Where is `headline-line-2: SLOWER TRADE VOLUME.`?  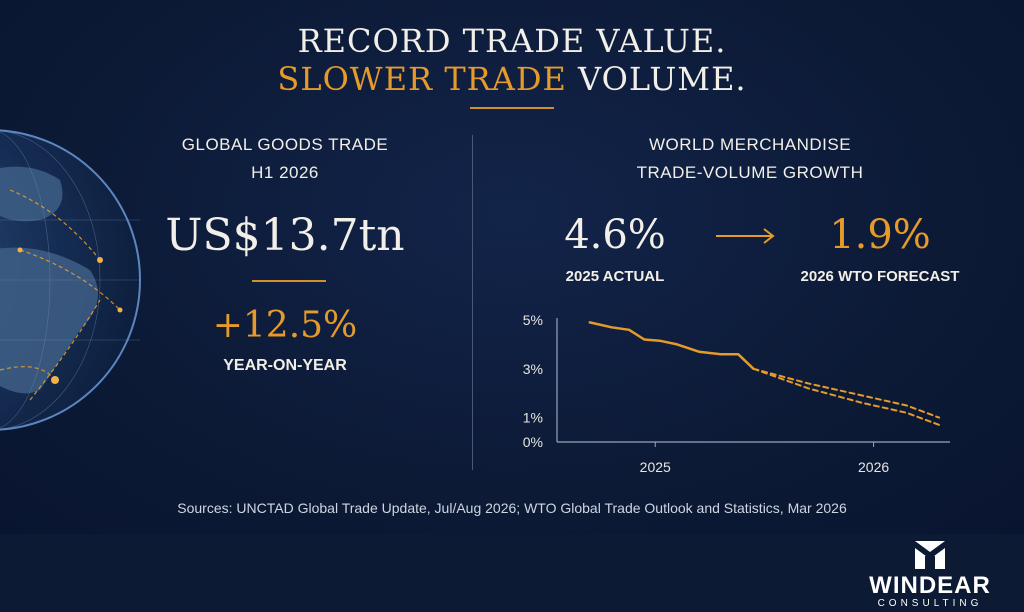 headline-line-2: SLOWER TRADE VOLUME. is located at coordinates (512, 79).